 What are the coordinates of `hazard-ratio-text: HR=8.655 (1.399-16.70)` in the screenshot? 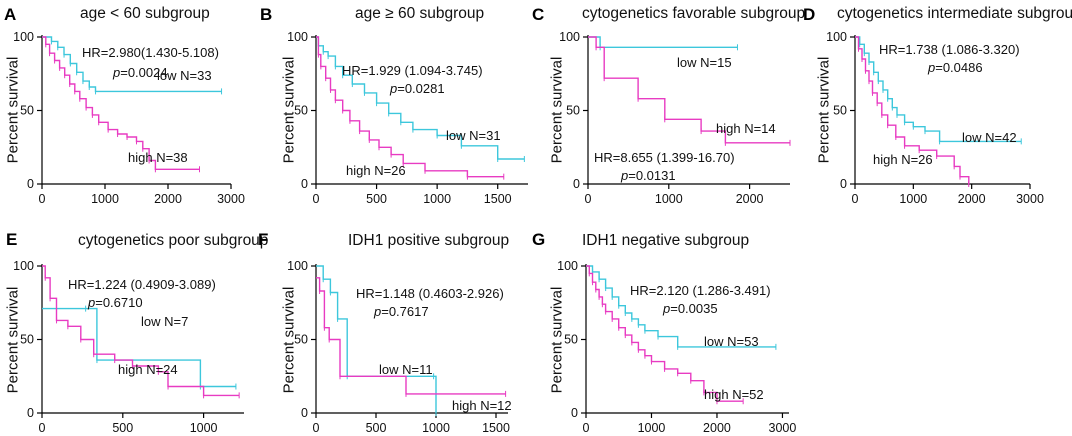 It's located at (664, 157).